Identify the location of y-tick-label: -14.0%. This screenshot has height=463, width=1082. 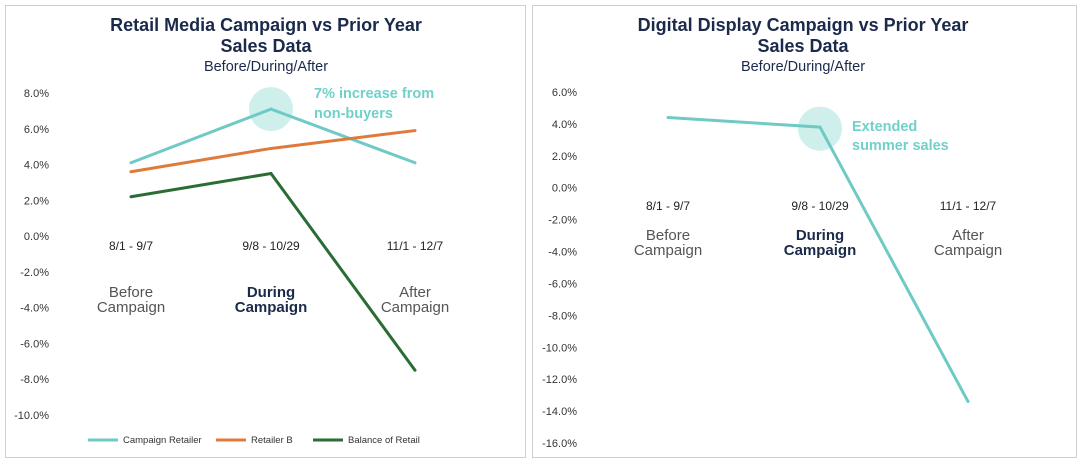
(559, 412).